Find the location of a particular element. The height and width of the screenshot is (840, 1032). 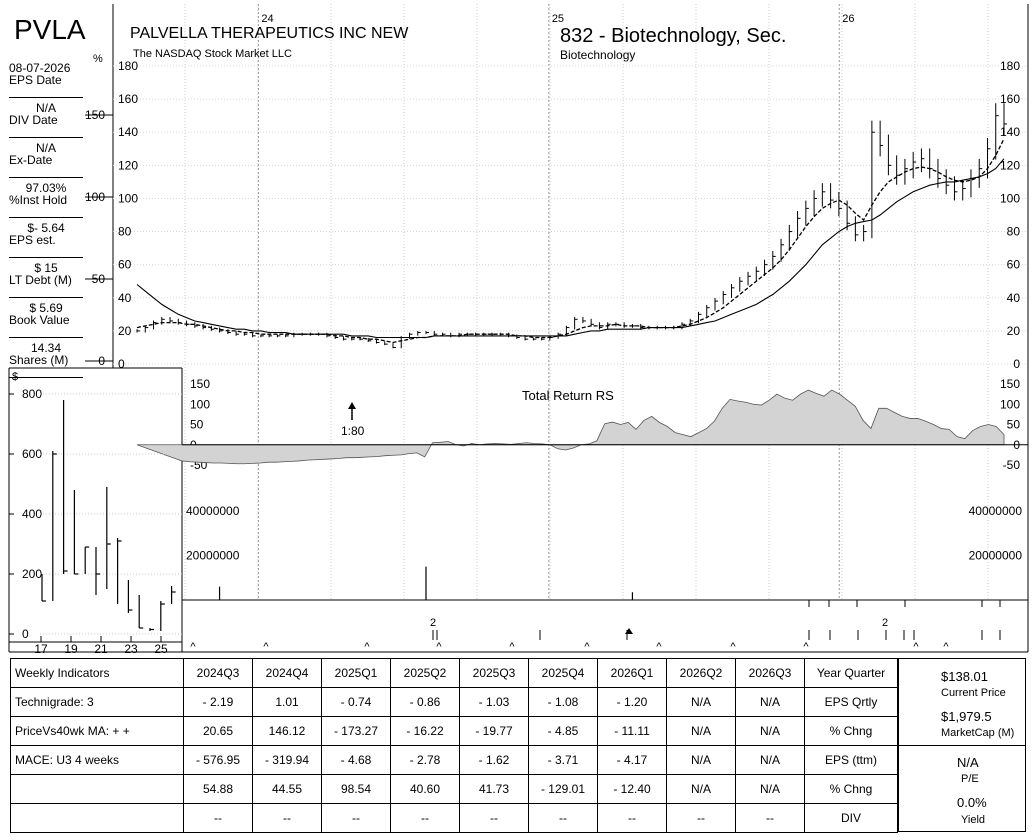

rs-tick-right: 50 is located at coordinates (1014, 425).